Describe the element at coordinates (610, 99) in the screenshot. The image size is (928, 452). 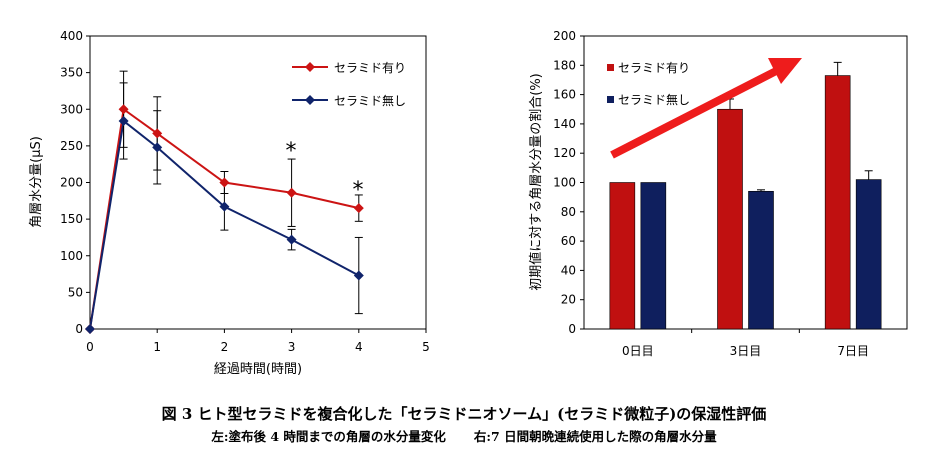
I see `legend-swatch-without` at that location.